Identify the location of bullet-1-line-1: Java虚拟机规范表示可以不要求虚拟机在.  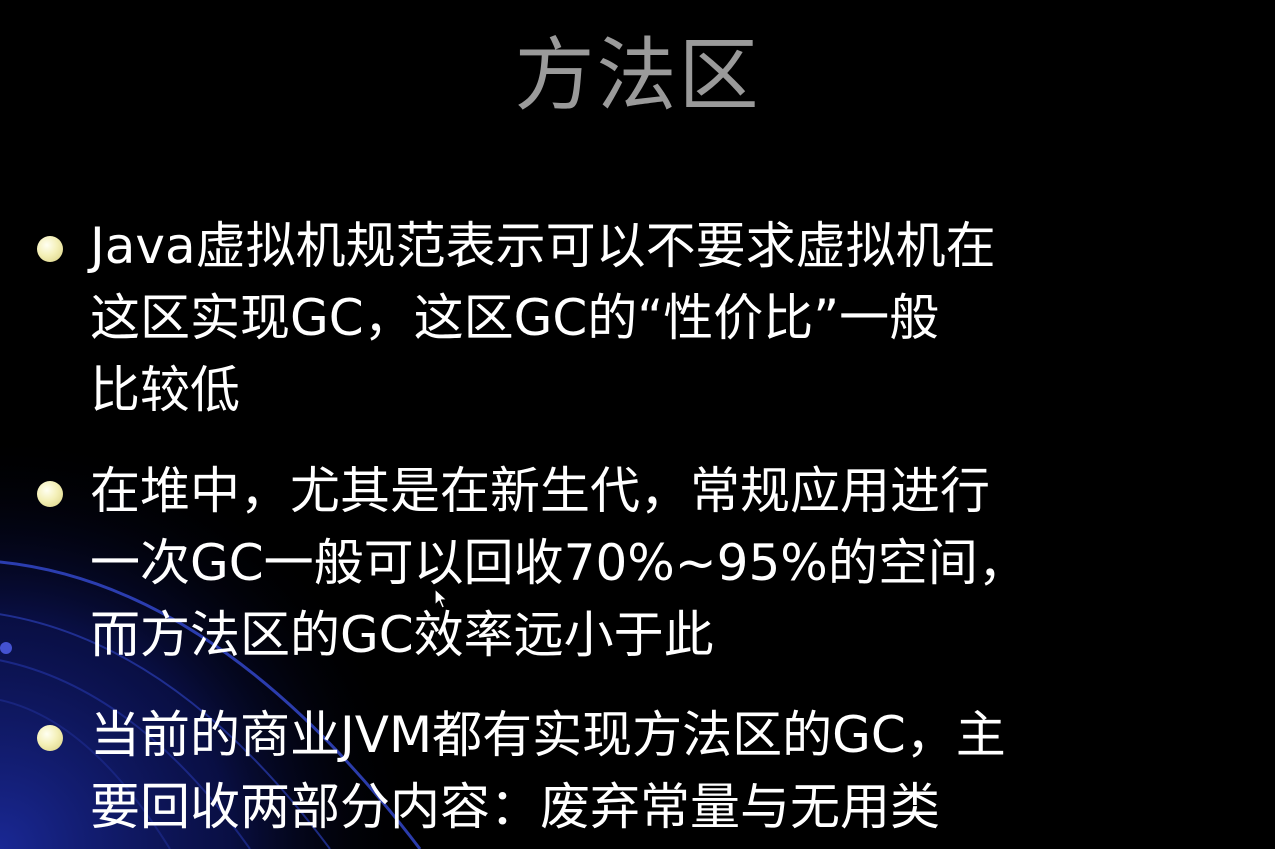
(543, 246).